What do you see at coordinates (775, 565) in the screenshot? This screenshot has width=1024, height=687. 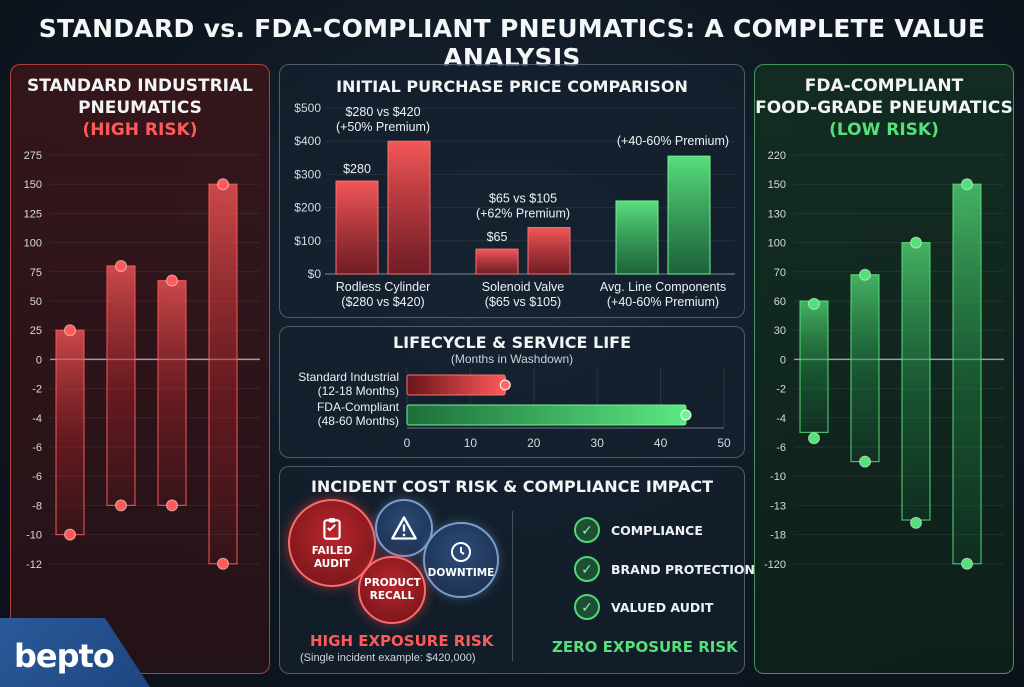 I see `y-tick-label: -120` at bounding box center [775, 565].